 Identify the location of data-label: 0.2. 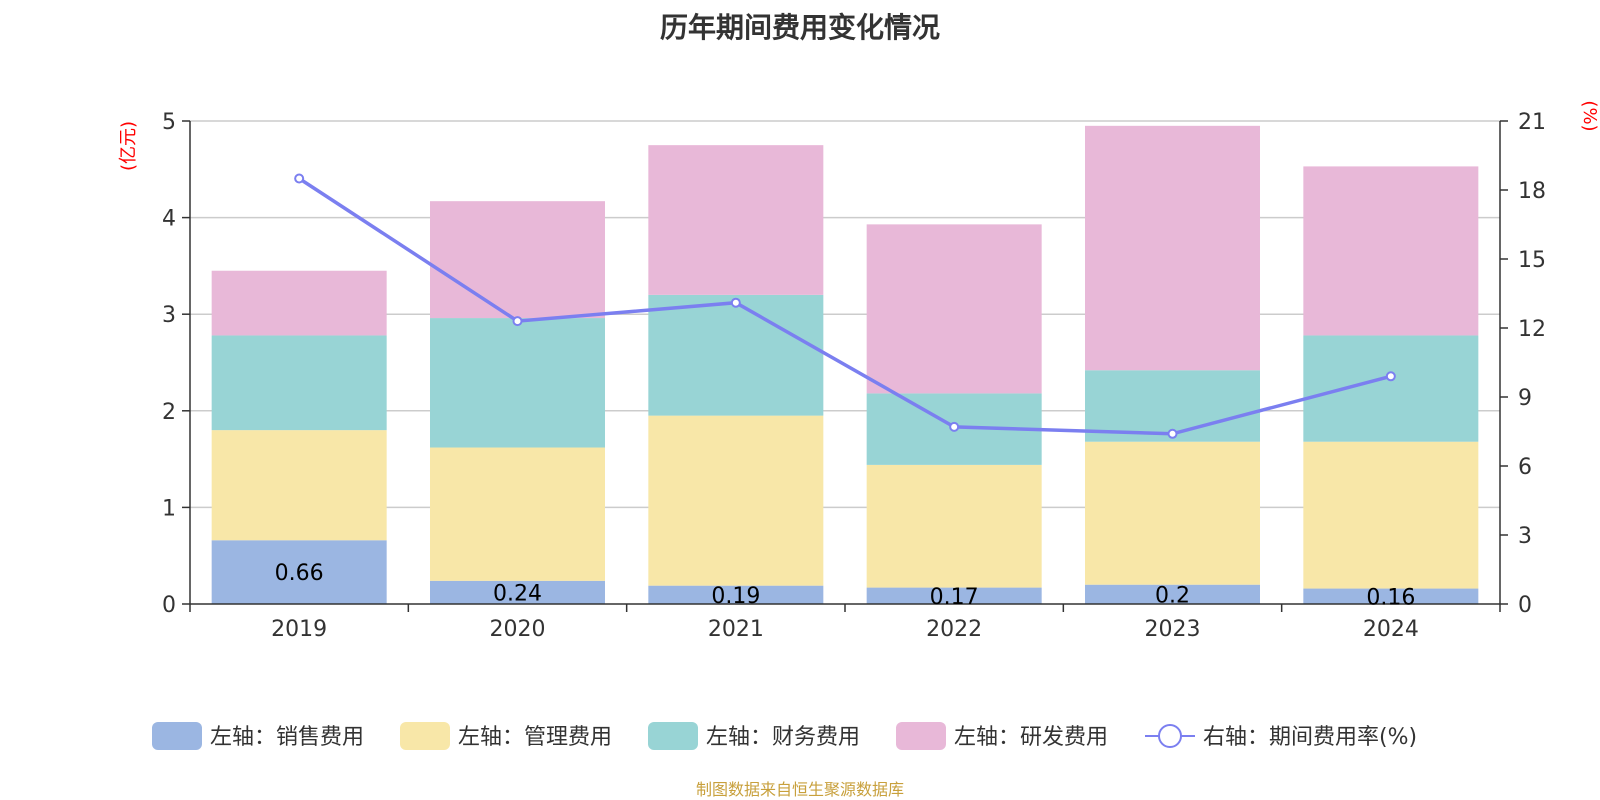
(1172, 595).